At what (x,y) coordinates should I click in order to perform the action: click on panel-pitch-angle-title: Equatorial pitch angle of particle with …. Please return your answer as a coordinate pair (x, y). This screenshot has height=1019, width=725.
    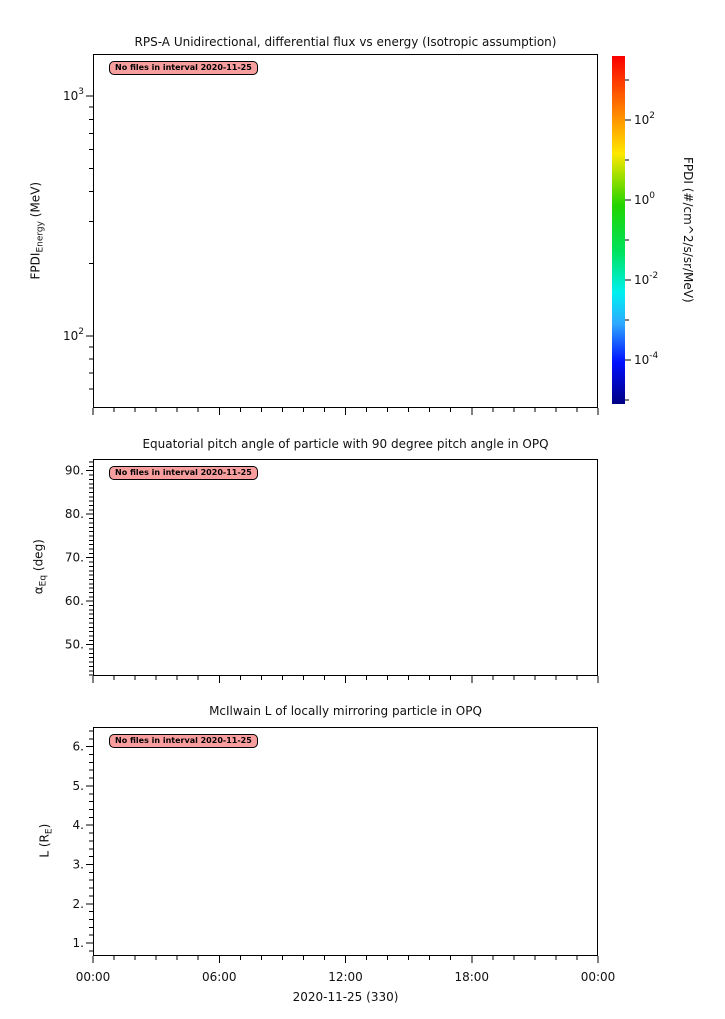
    Looking at the image, I should click on (345, 444).